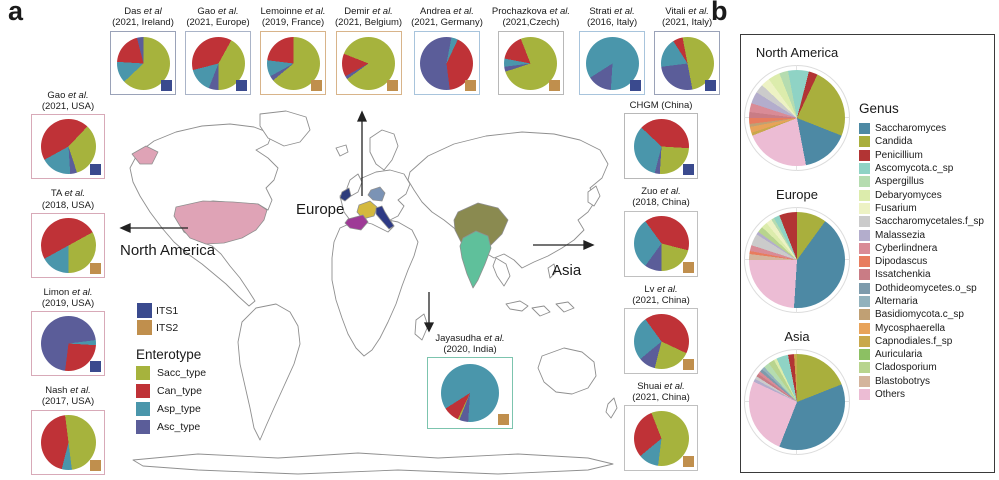 This screenshot has width=999, height=480. What do you see at coordinates (925, 327) in the screenshot?
I see `genus-legend-row: Mycosphaerella` at bounding box center [925, 327].